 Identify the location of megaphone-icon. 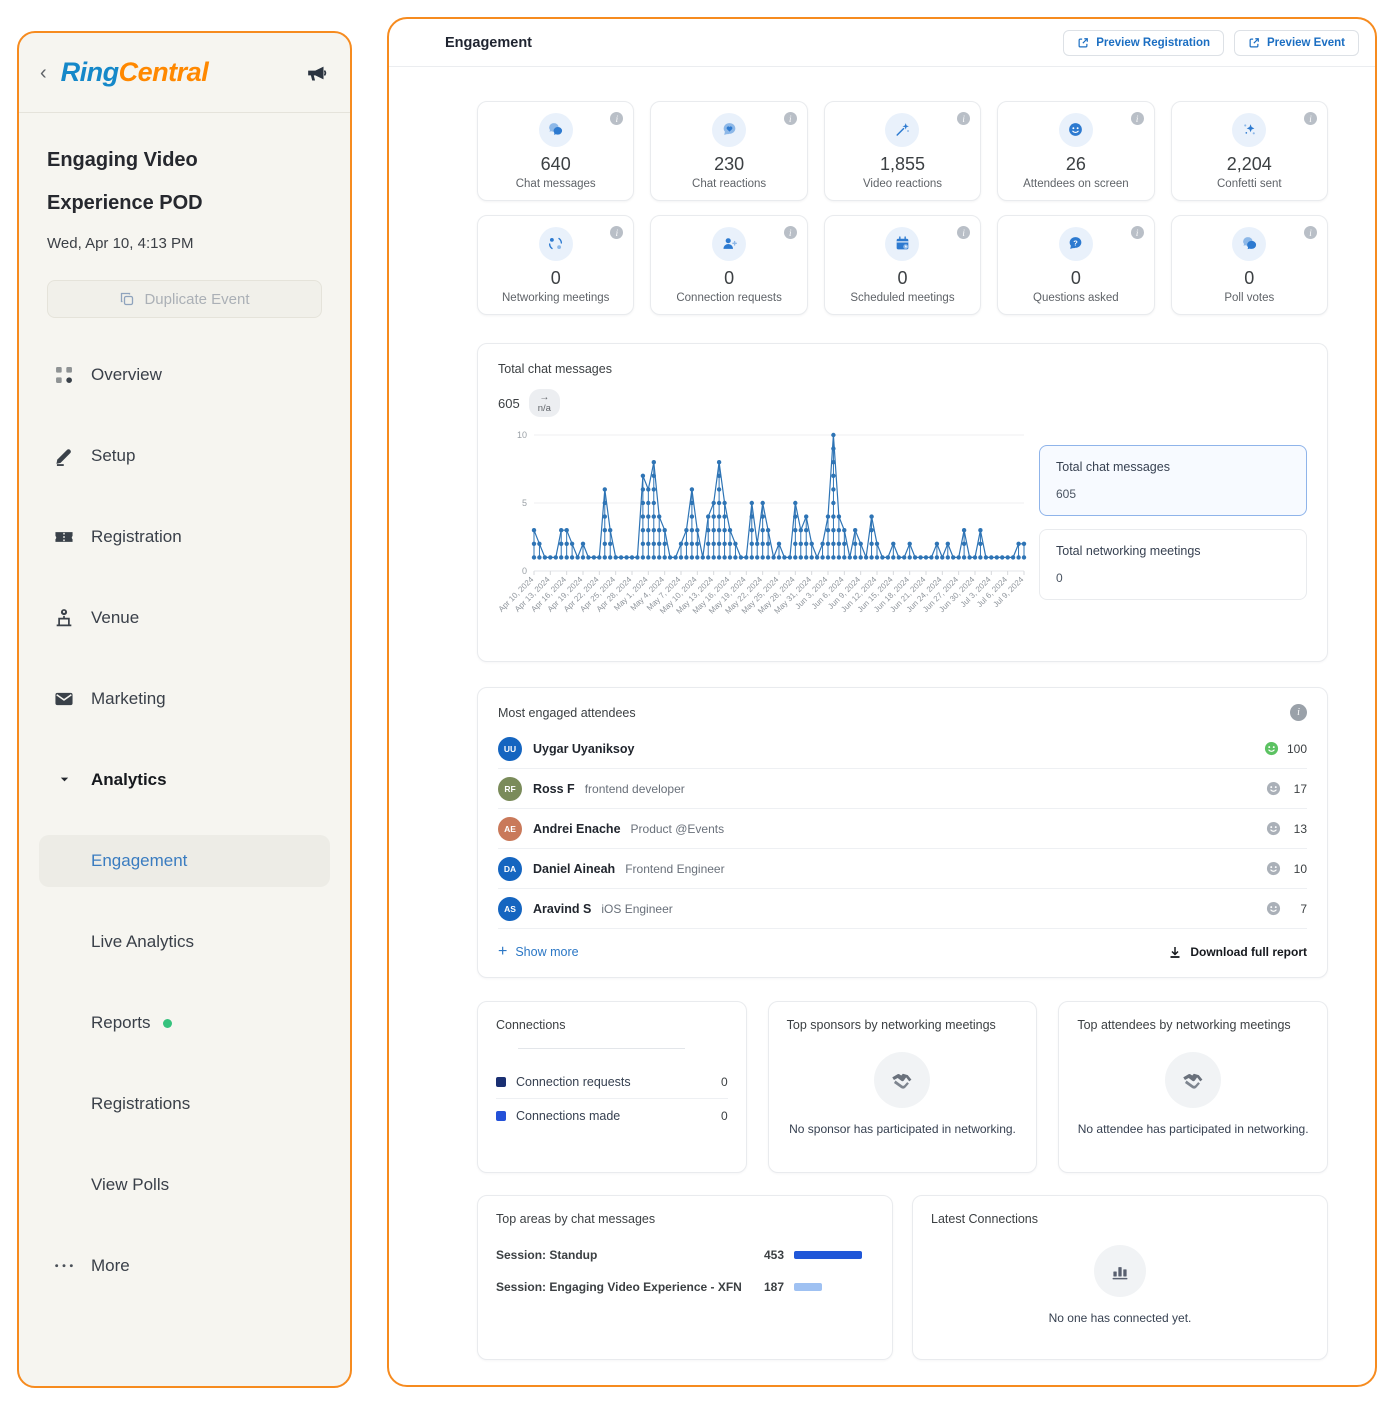
(317, 73).